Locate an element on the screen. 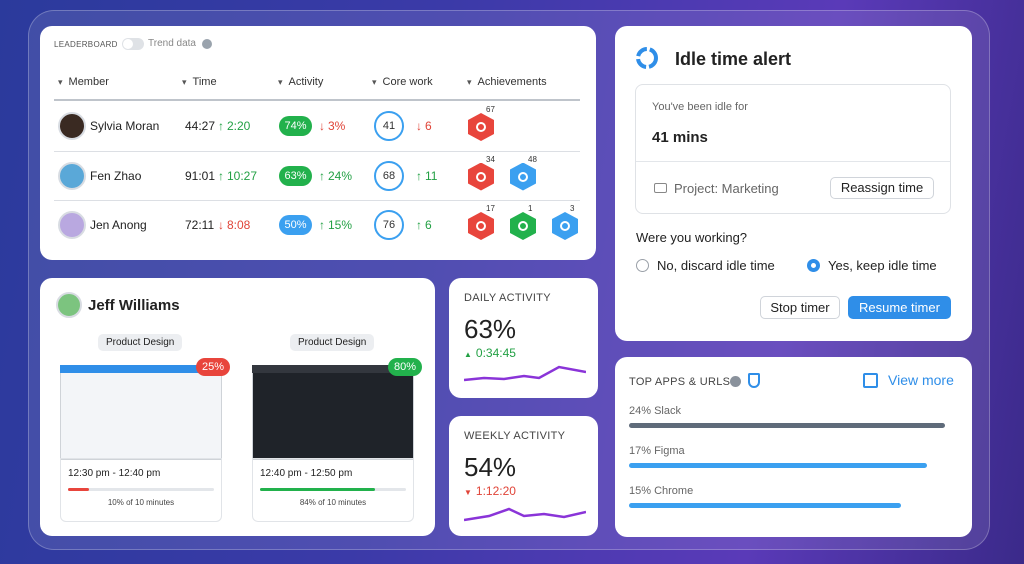  progress-label: 84% of 10 minutes is located at coordinates (333, 502).